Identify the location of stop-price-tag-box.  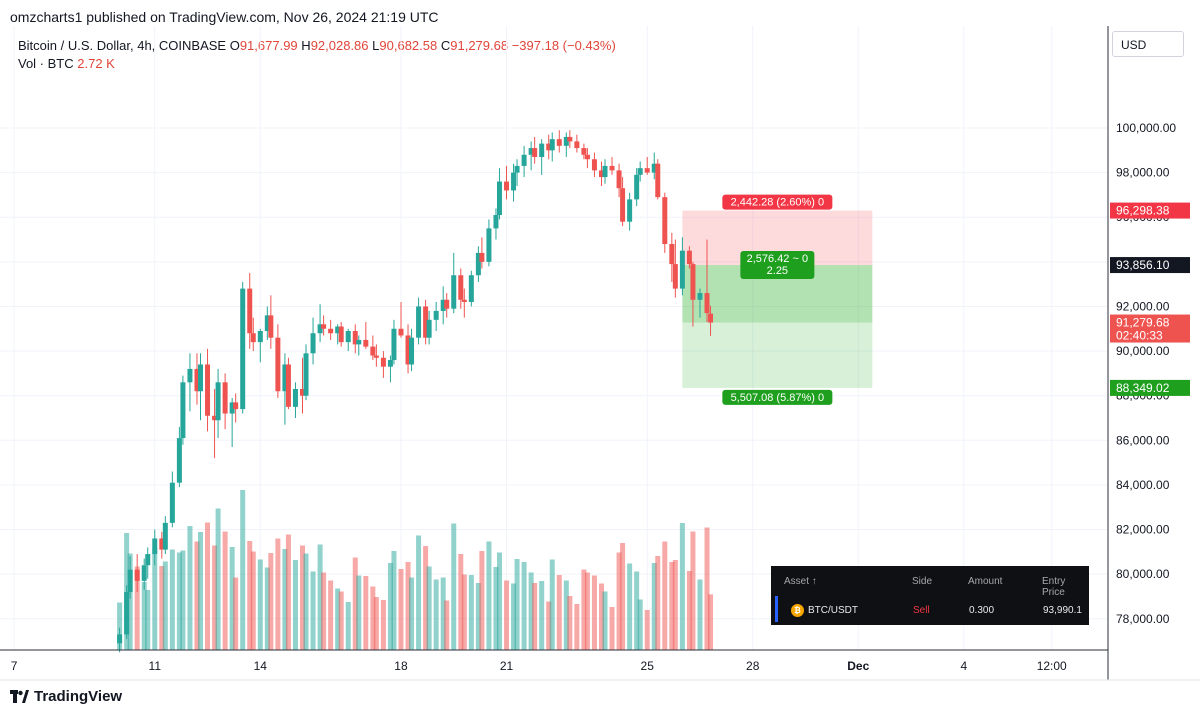
(1150, 210).